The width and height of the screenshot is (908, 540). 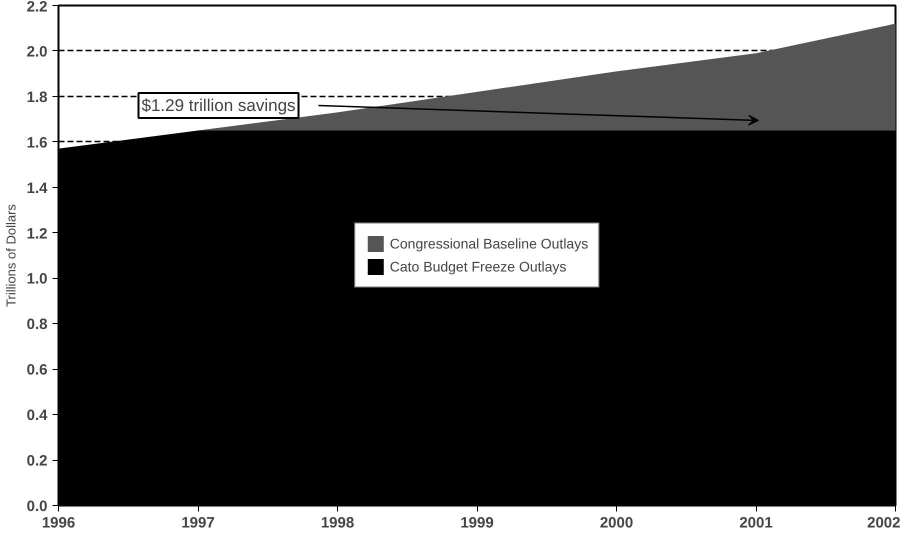 I want to click on x-tick-label: 2001, so click(x=756, y=523).